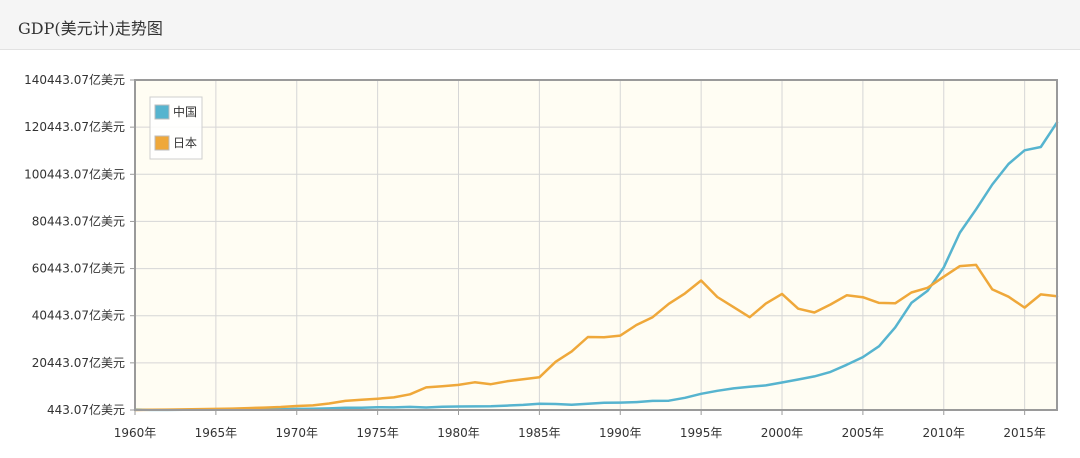 The height and width of the screenshot is (458, 1080). Describe the element at coordinates (296, 433) in the screenshot. I see `x-tick-label: 1970年` at that location.